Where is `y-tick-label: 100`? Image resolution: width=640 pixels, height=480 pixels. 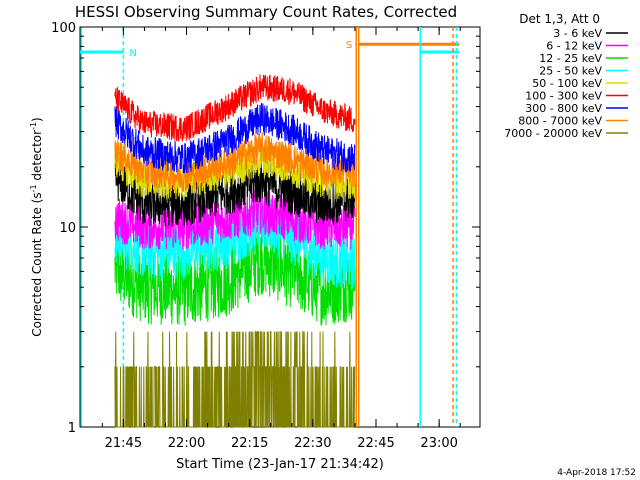 y-tick-label: 100 is located at coordinates (63, 28).